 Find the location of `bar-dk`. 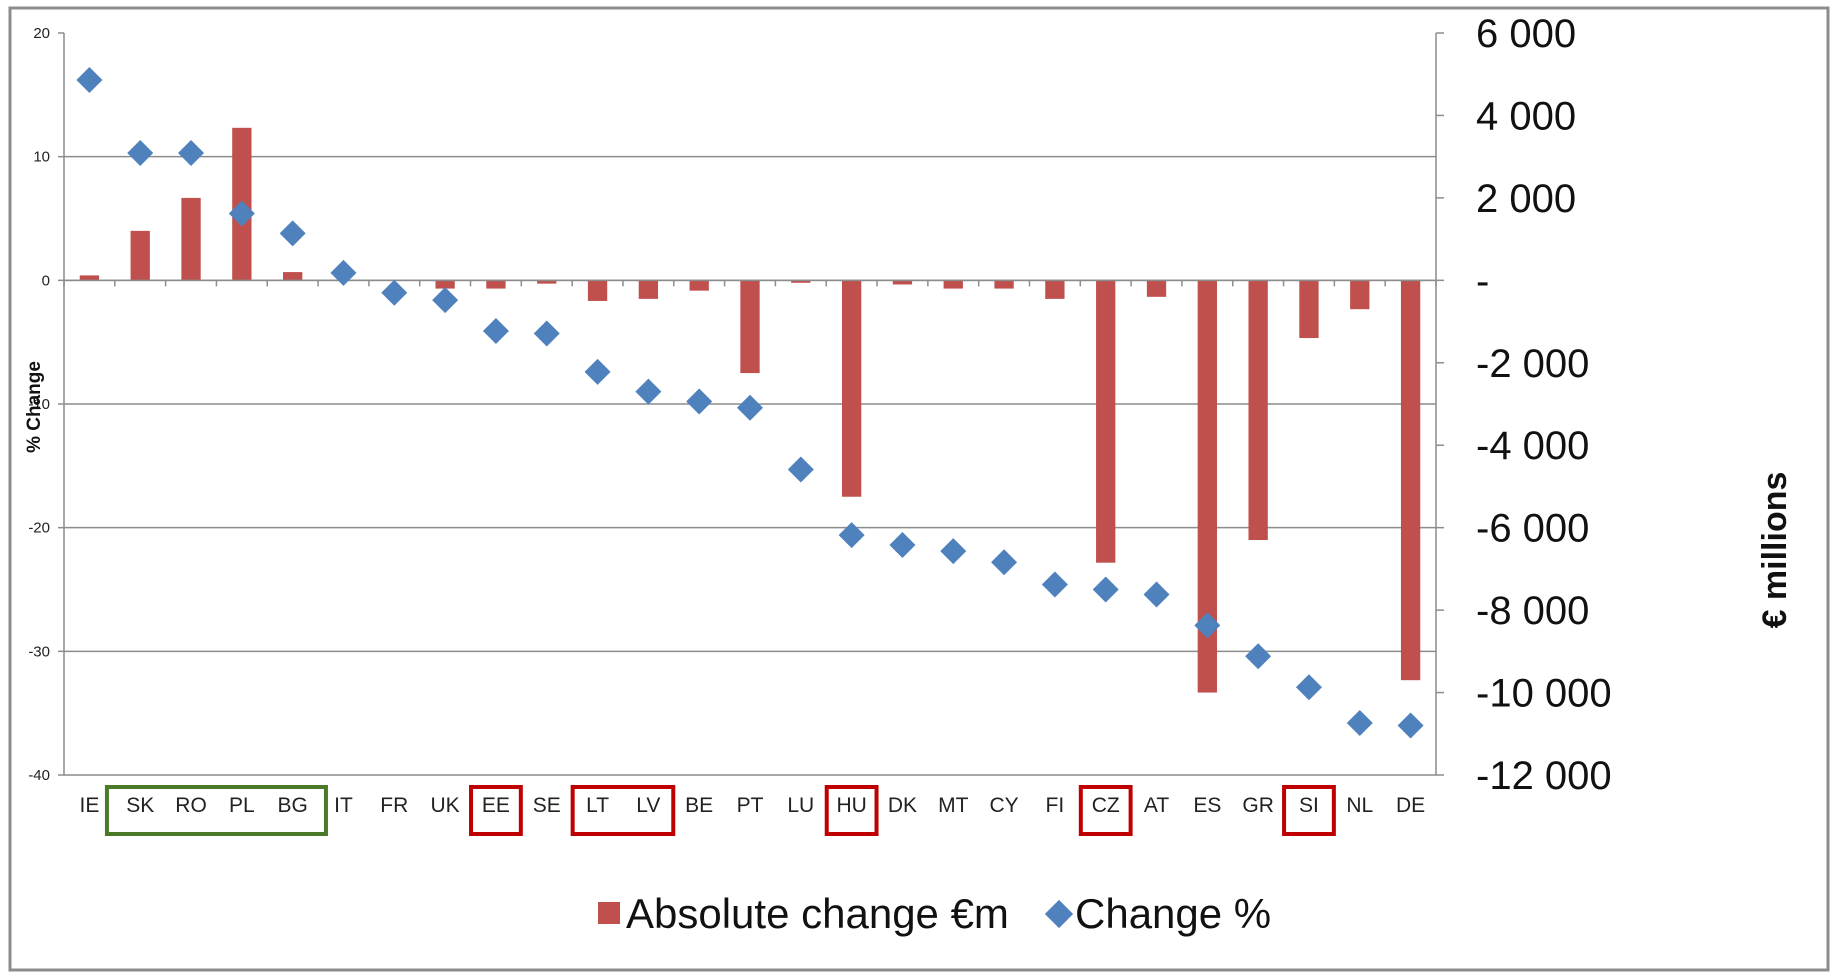

bar-dk is located at coordinates (902, 282).